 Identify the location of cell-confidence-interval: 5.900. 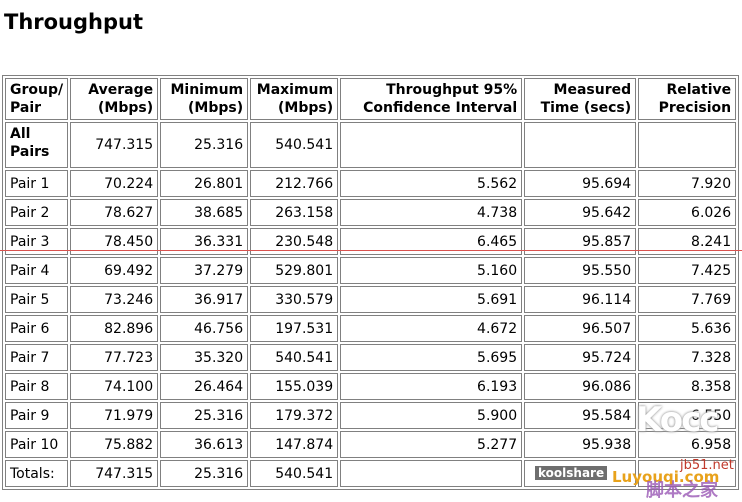
(431, 415).